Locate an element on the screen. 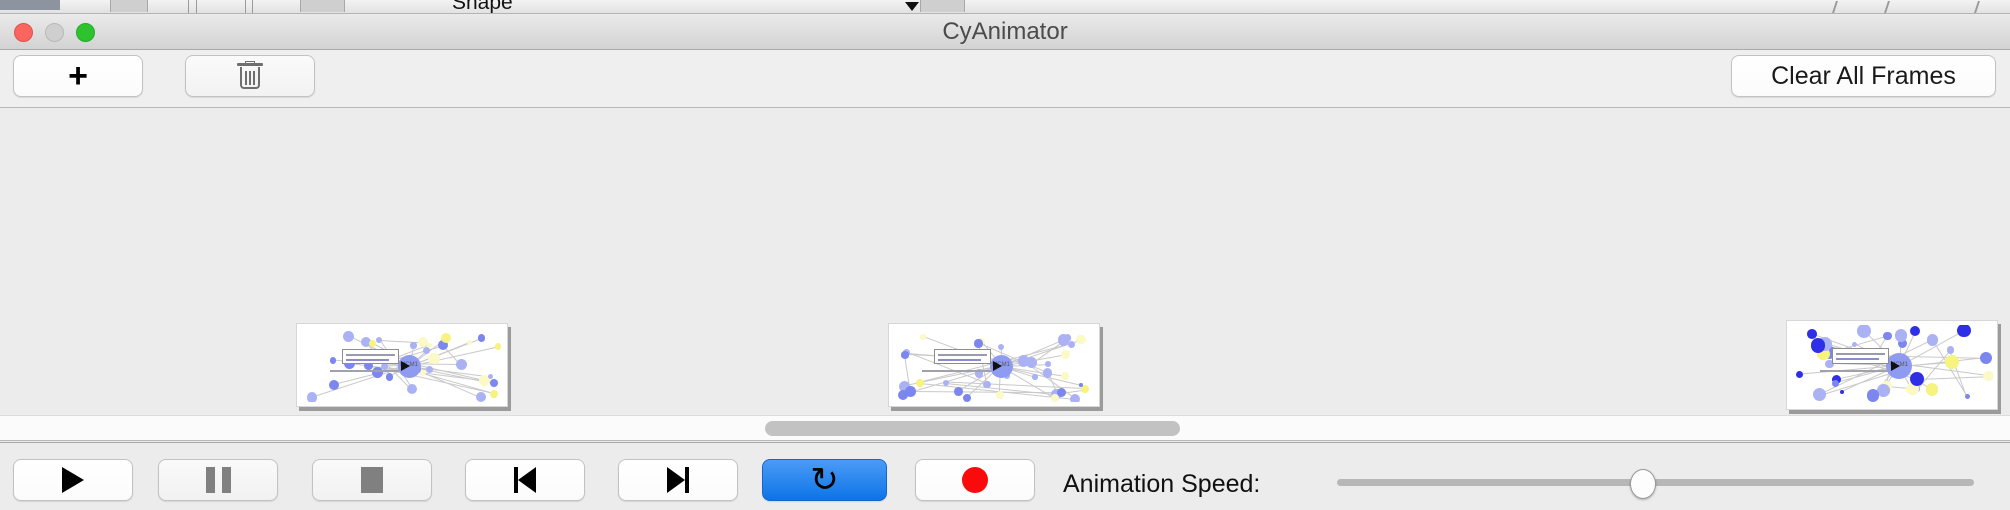 This screenshot has height=510, width=2010. loop-icon: ↻ is located at coordinates (824, 480).